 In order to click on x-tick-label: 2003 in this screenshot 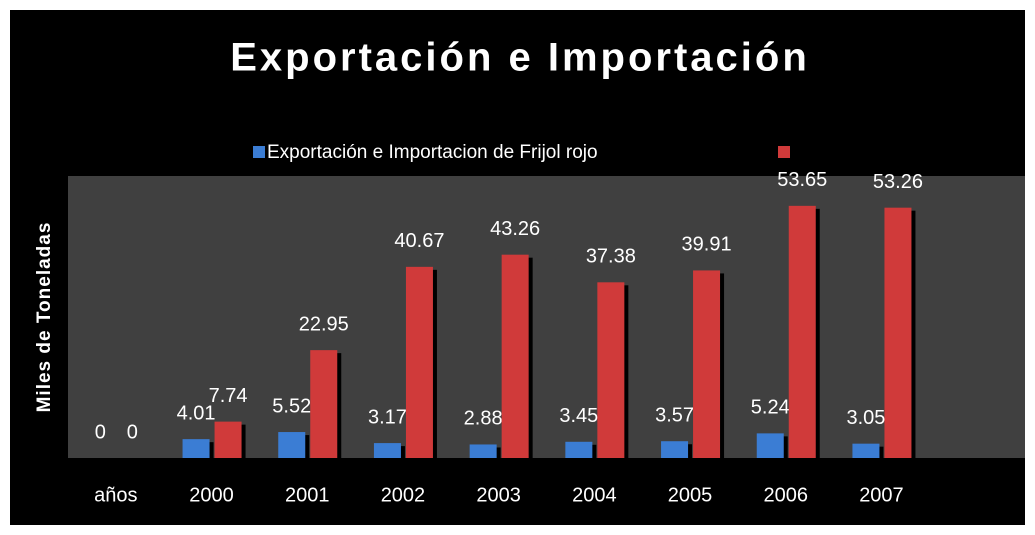, I will do `click(498, 495)`.